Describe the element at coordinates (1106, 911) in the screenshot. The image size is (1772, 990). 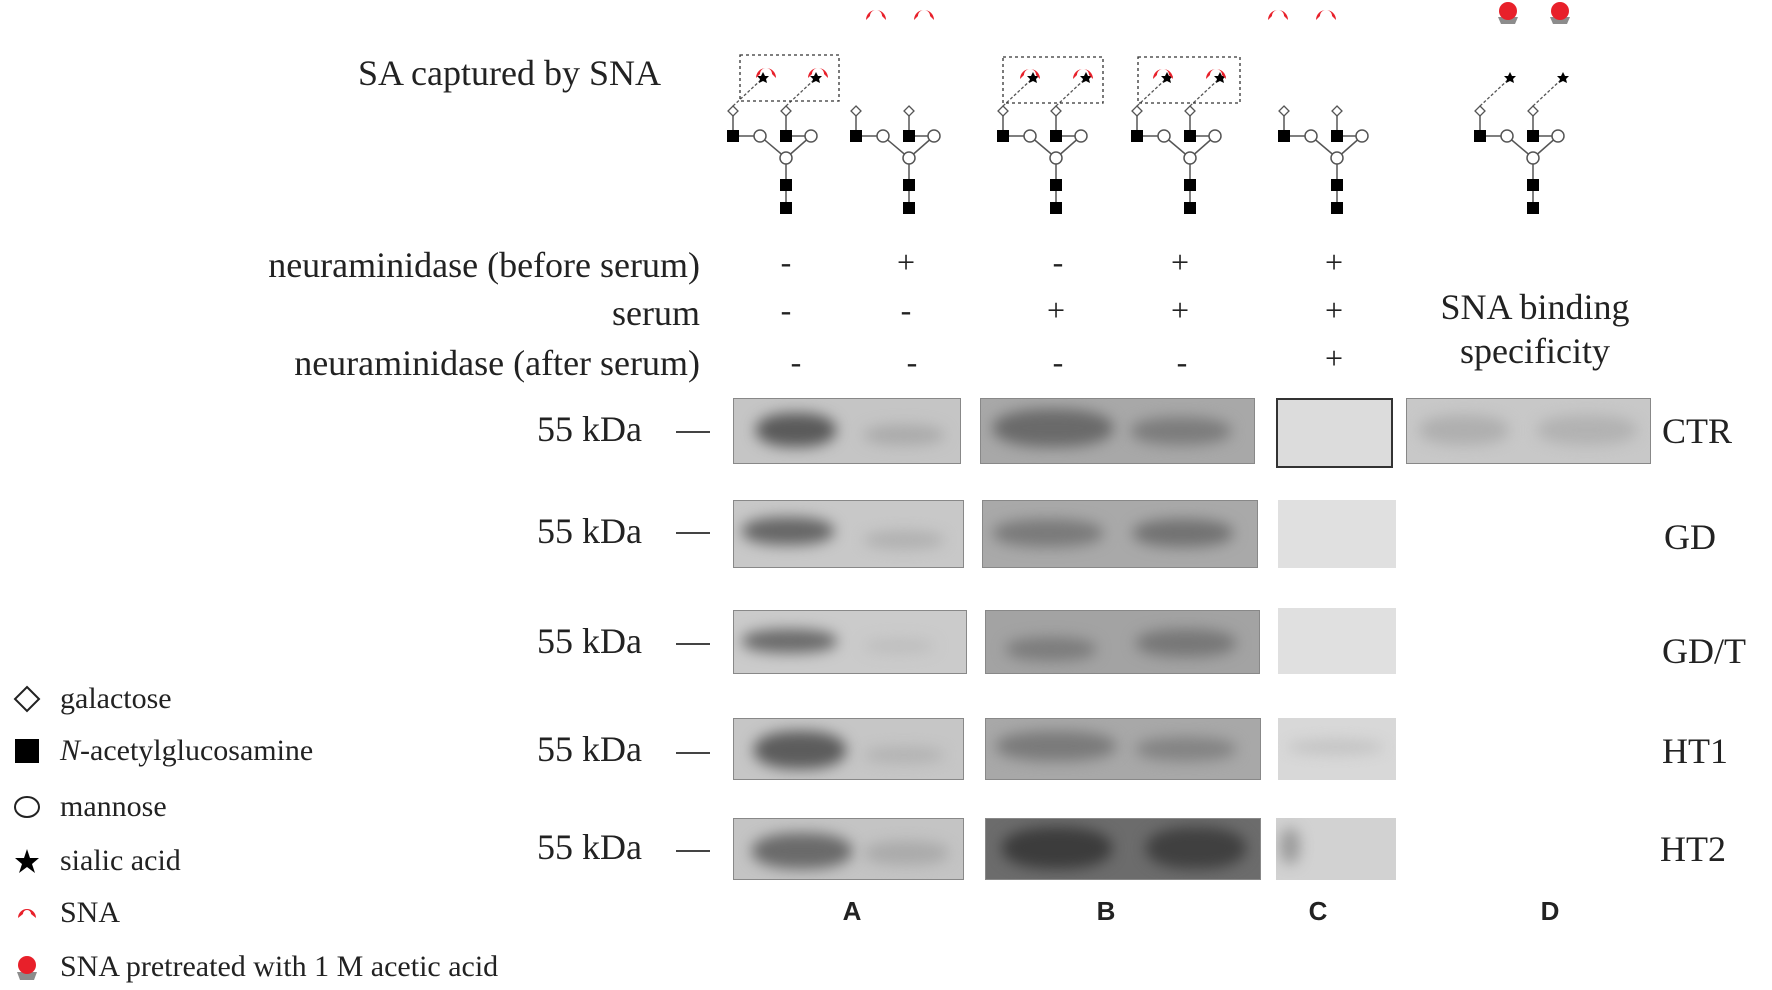
I see `panel-label: B` at that location.